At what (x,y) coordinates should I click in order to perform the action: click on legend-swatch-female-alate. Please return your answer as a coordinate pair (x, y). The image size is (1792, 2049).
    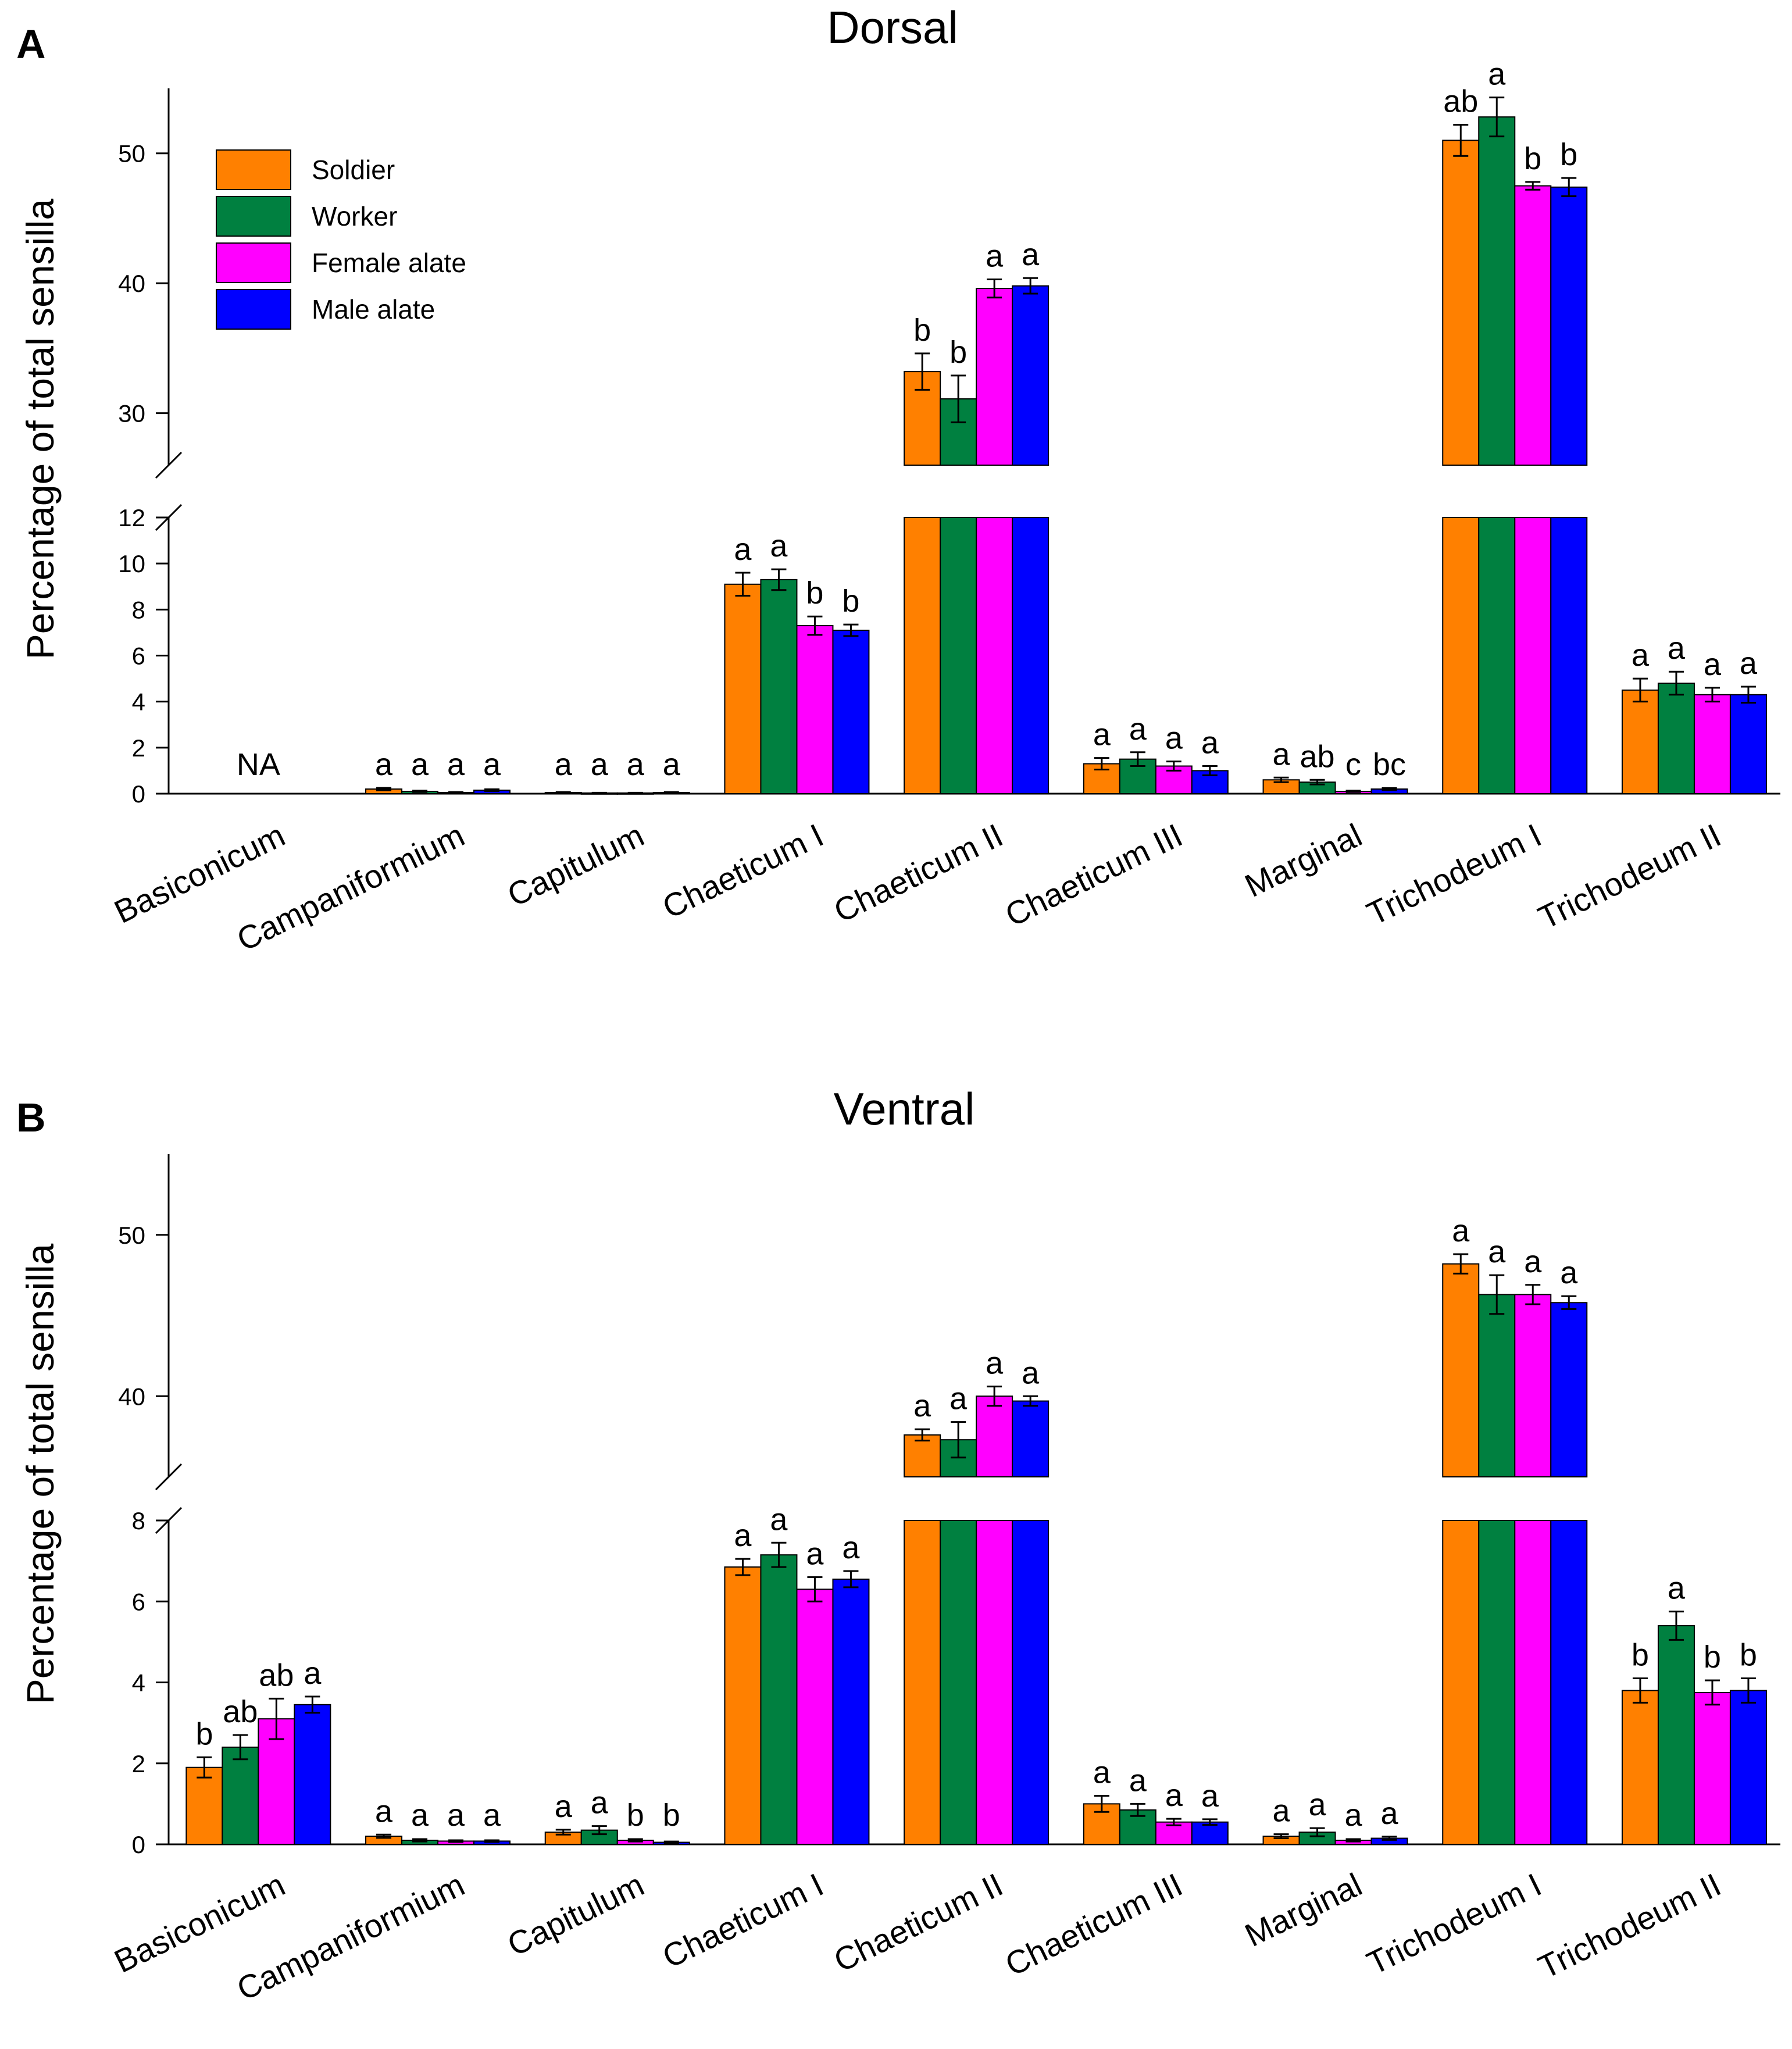
    Looking at the image, I should click on (253, 262).